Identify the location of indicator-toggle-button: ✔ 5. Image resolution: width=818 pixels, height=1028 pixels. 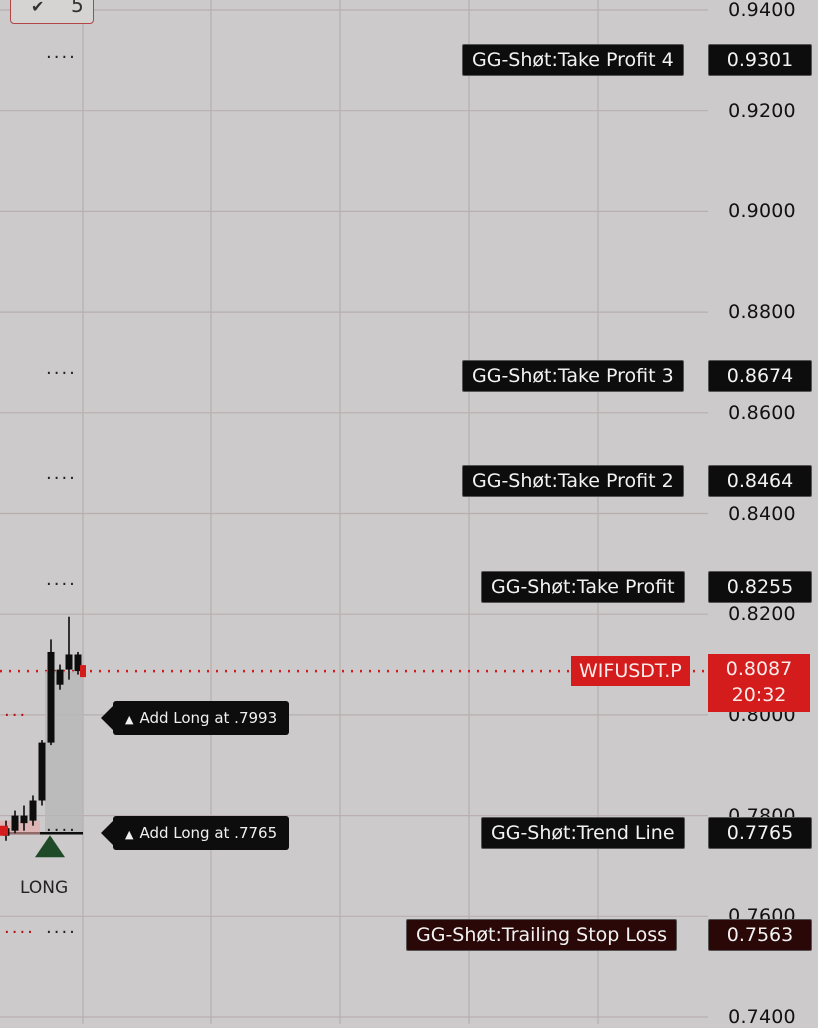
(52, 12).